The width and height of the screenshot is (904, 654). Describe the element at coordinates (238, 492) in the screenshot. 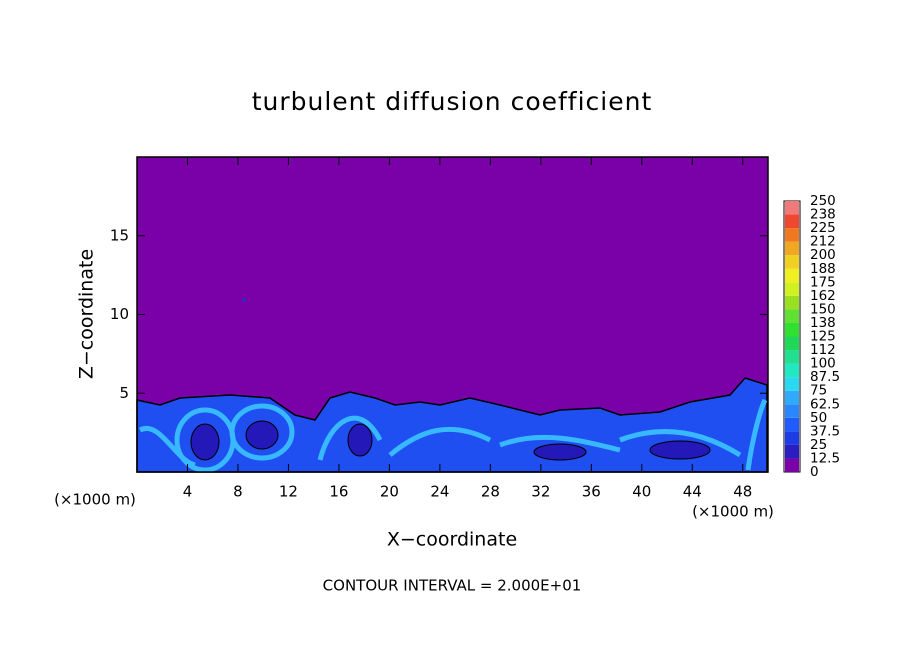

I see `x-tick-label: 8` at that location.